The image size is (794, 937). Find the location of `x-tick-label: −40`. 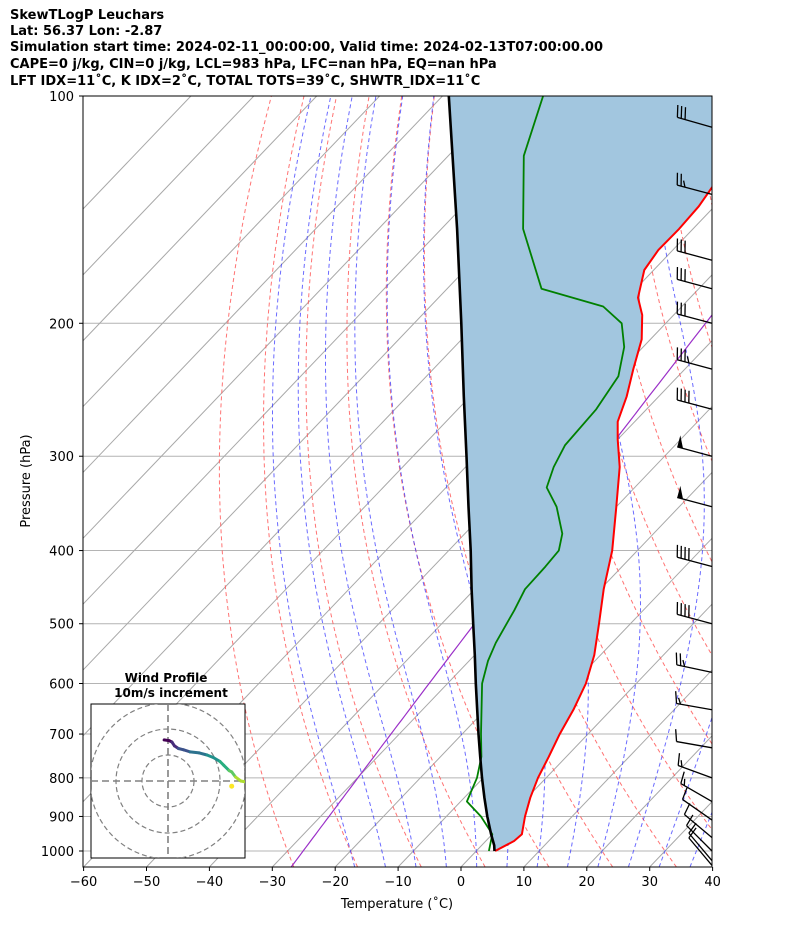

x-tick-label: −40 is located at coordinates (209, 882).